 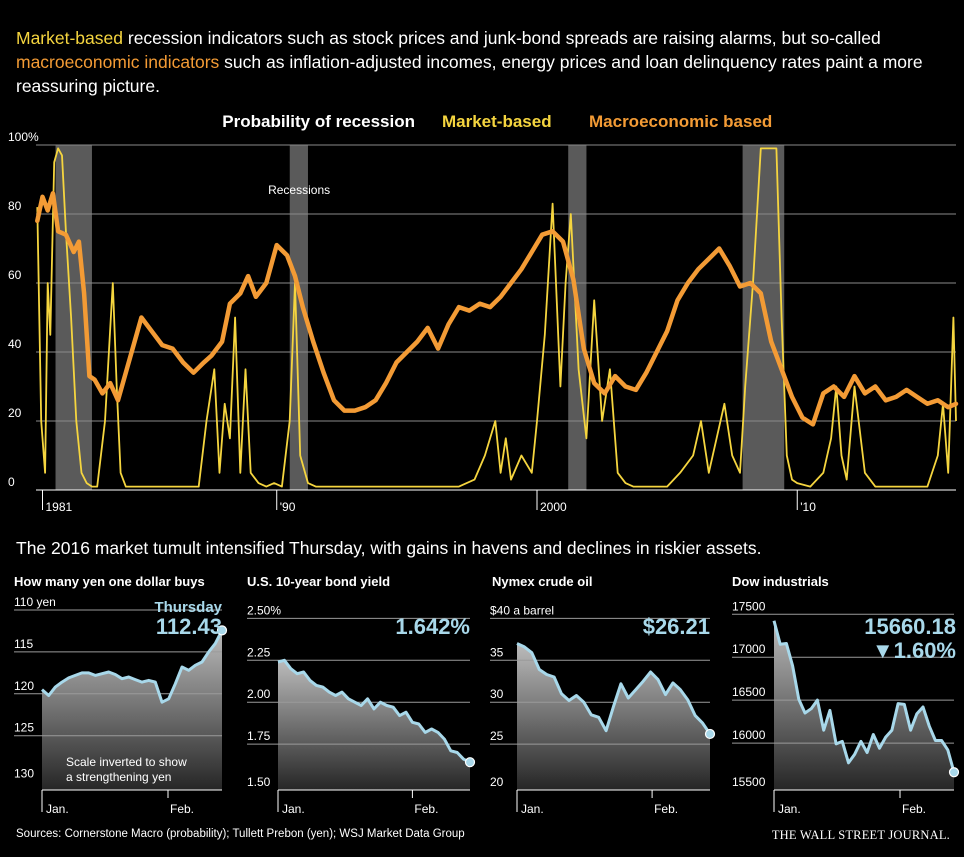 I want to click on x-tick-label: '10, so click(x=808, y=507).